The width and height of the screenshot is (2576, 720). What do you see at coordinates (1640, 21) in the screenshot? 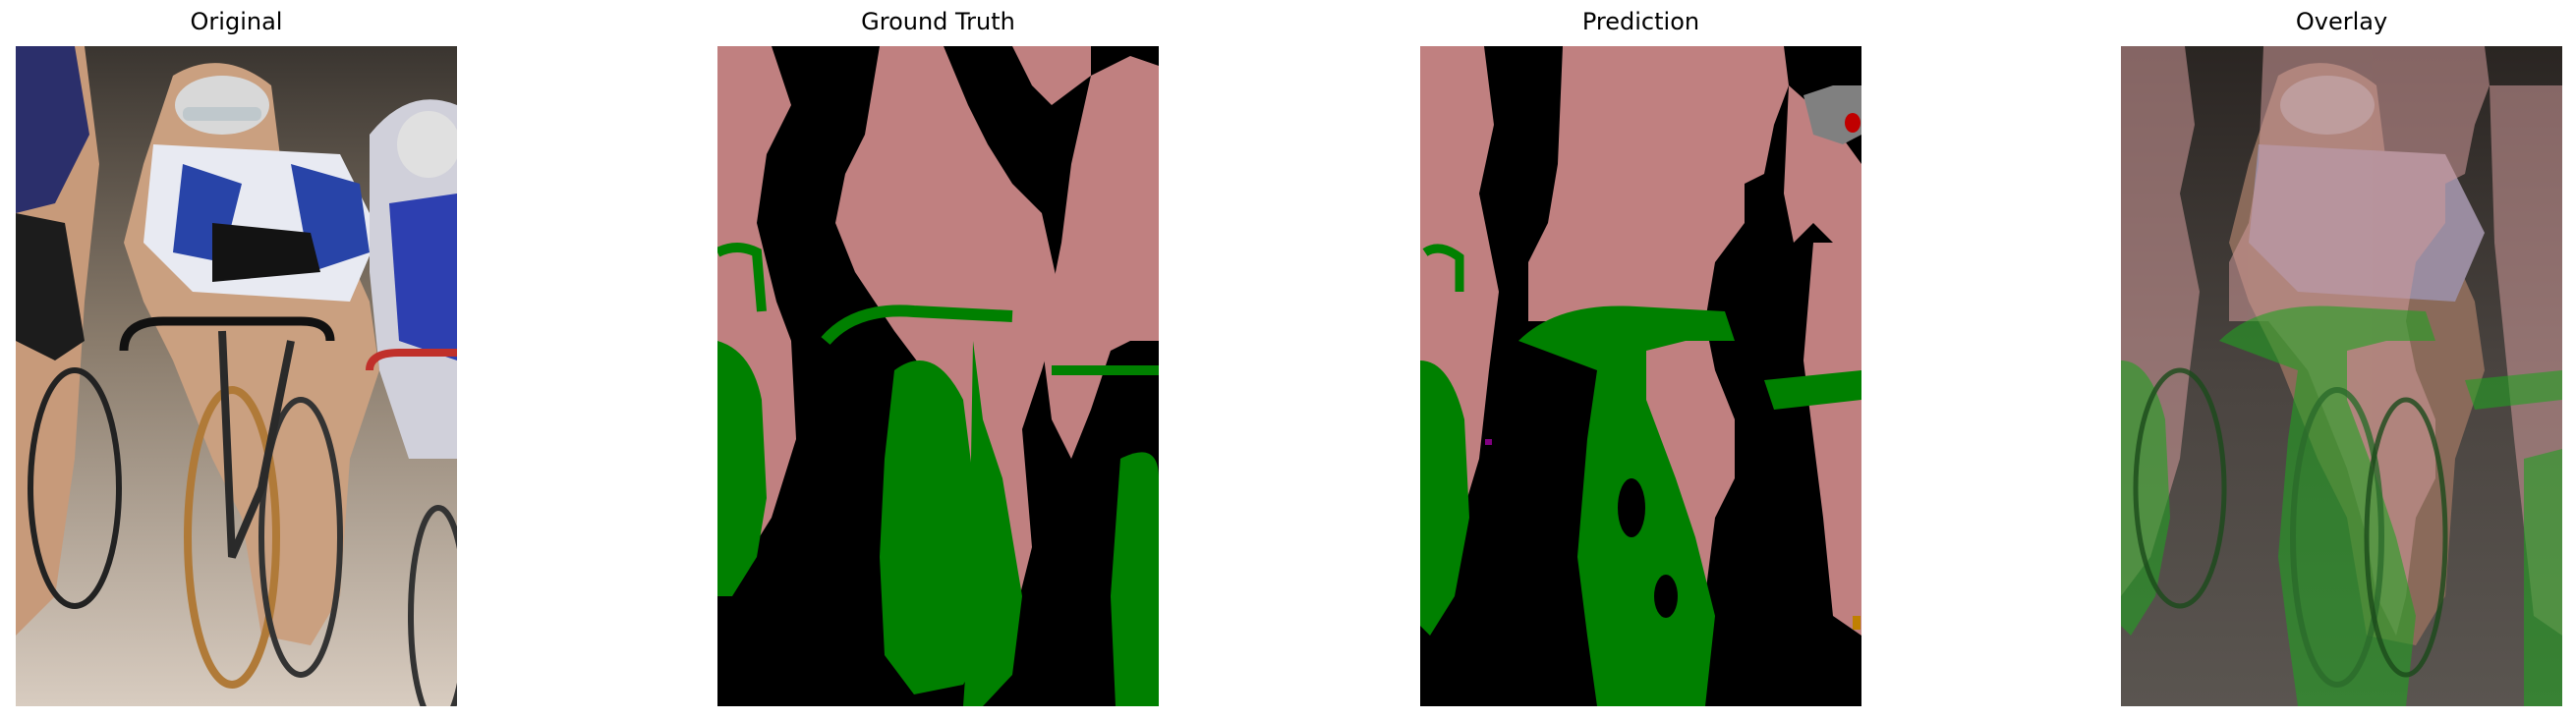
I see `panel-title-prediction: Prediction` at bounding box center [1640, 21].